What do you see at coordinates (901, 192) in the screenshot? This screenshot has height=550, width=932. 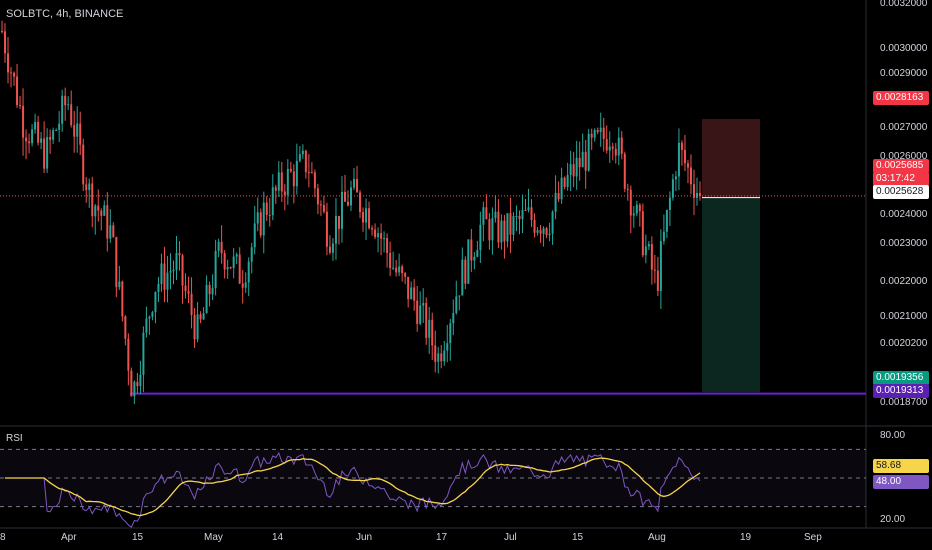 I see `entry-price-badge: 0.0025628` at bounding box center [901, 192].